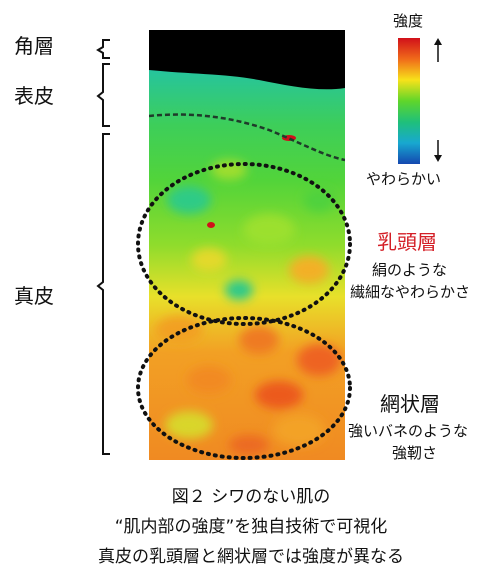 The width and height of the screenshot is (502, 576). What do you see at coordinates (438, 100) in the screenshot?
I see `legend-arrows` at bounding box center [438, 100].